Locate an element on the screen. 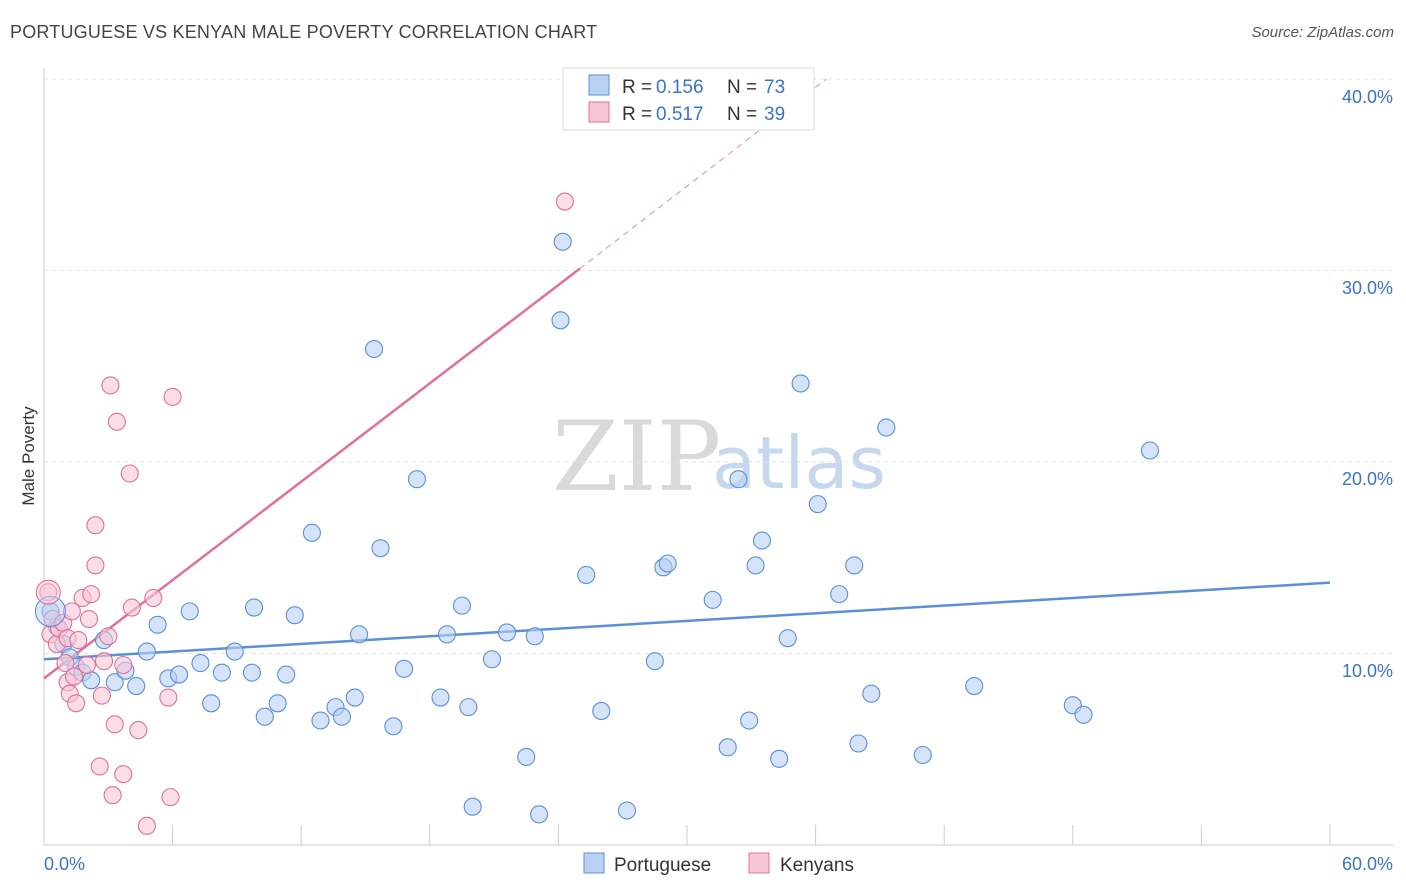 Image resolution: width=1406 pixels, height=892 pixels. watermark: ZIP atlas is located at coordinates (719, 457).